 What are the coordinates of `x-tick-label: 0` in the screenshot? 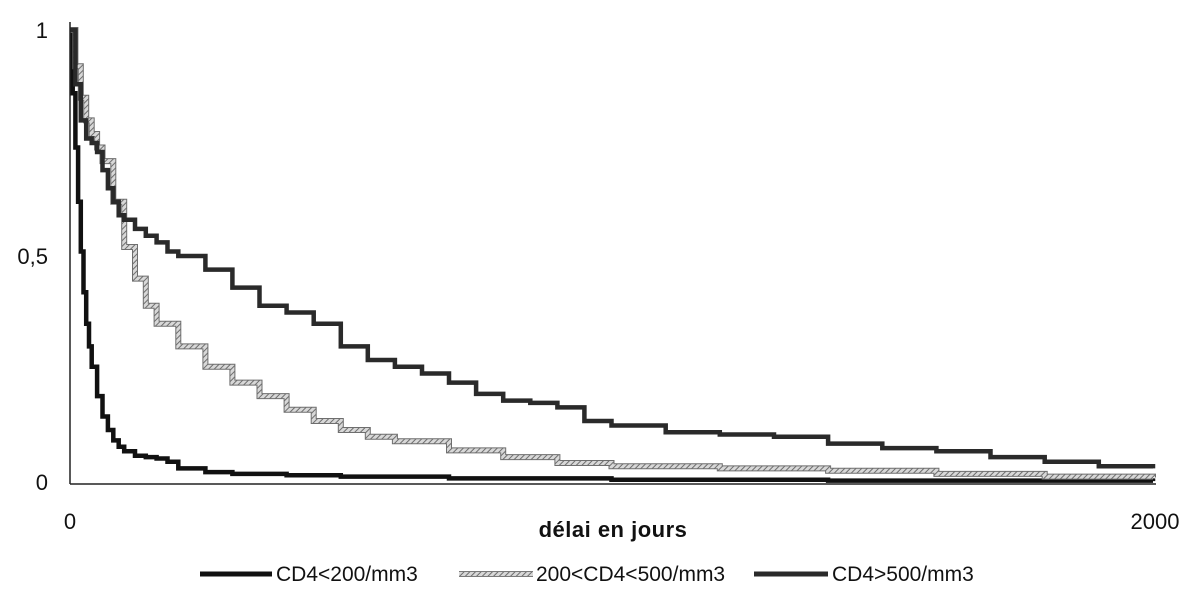 It's located at (70, 521).